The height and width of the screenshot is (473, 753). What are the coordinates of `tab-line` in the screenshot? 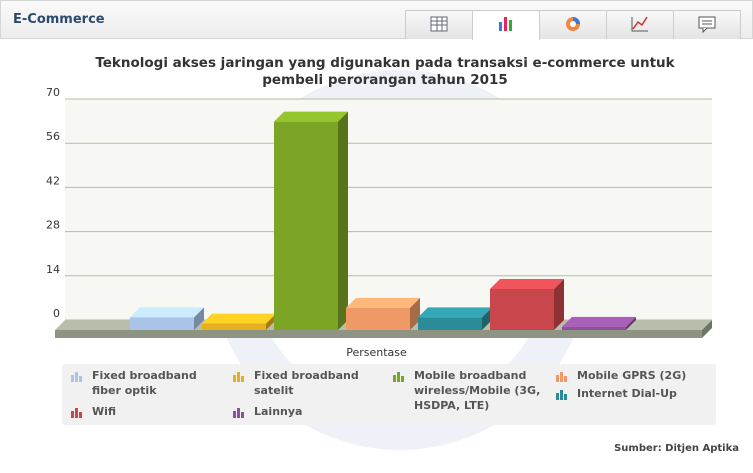 It's located at (640, 24).